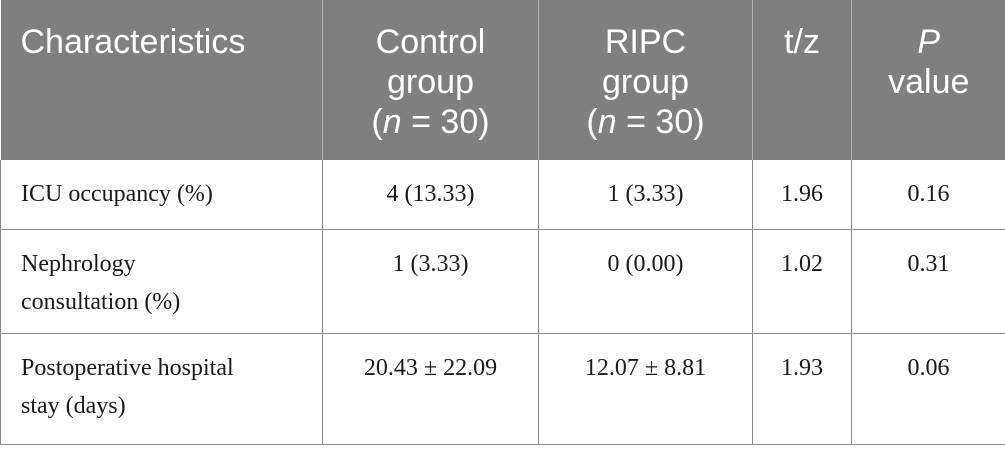  I want to click on header-control-line2: group, so click(430, 82).